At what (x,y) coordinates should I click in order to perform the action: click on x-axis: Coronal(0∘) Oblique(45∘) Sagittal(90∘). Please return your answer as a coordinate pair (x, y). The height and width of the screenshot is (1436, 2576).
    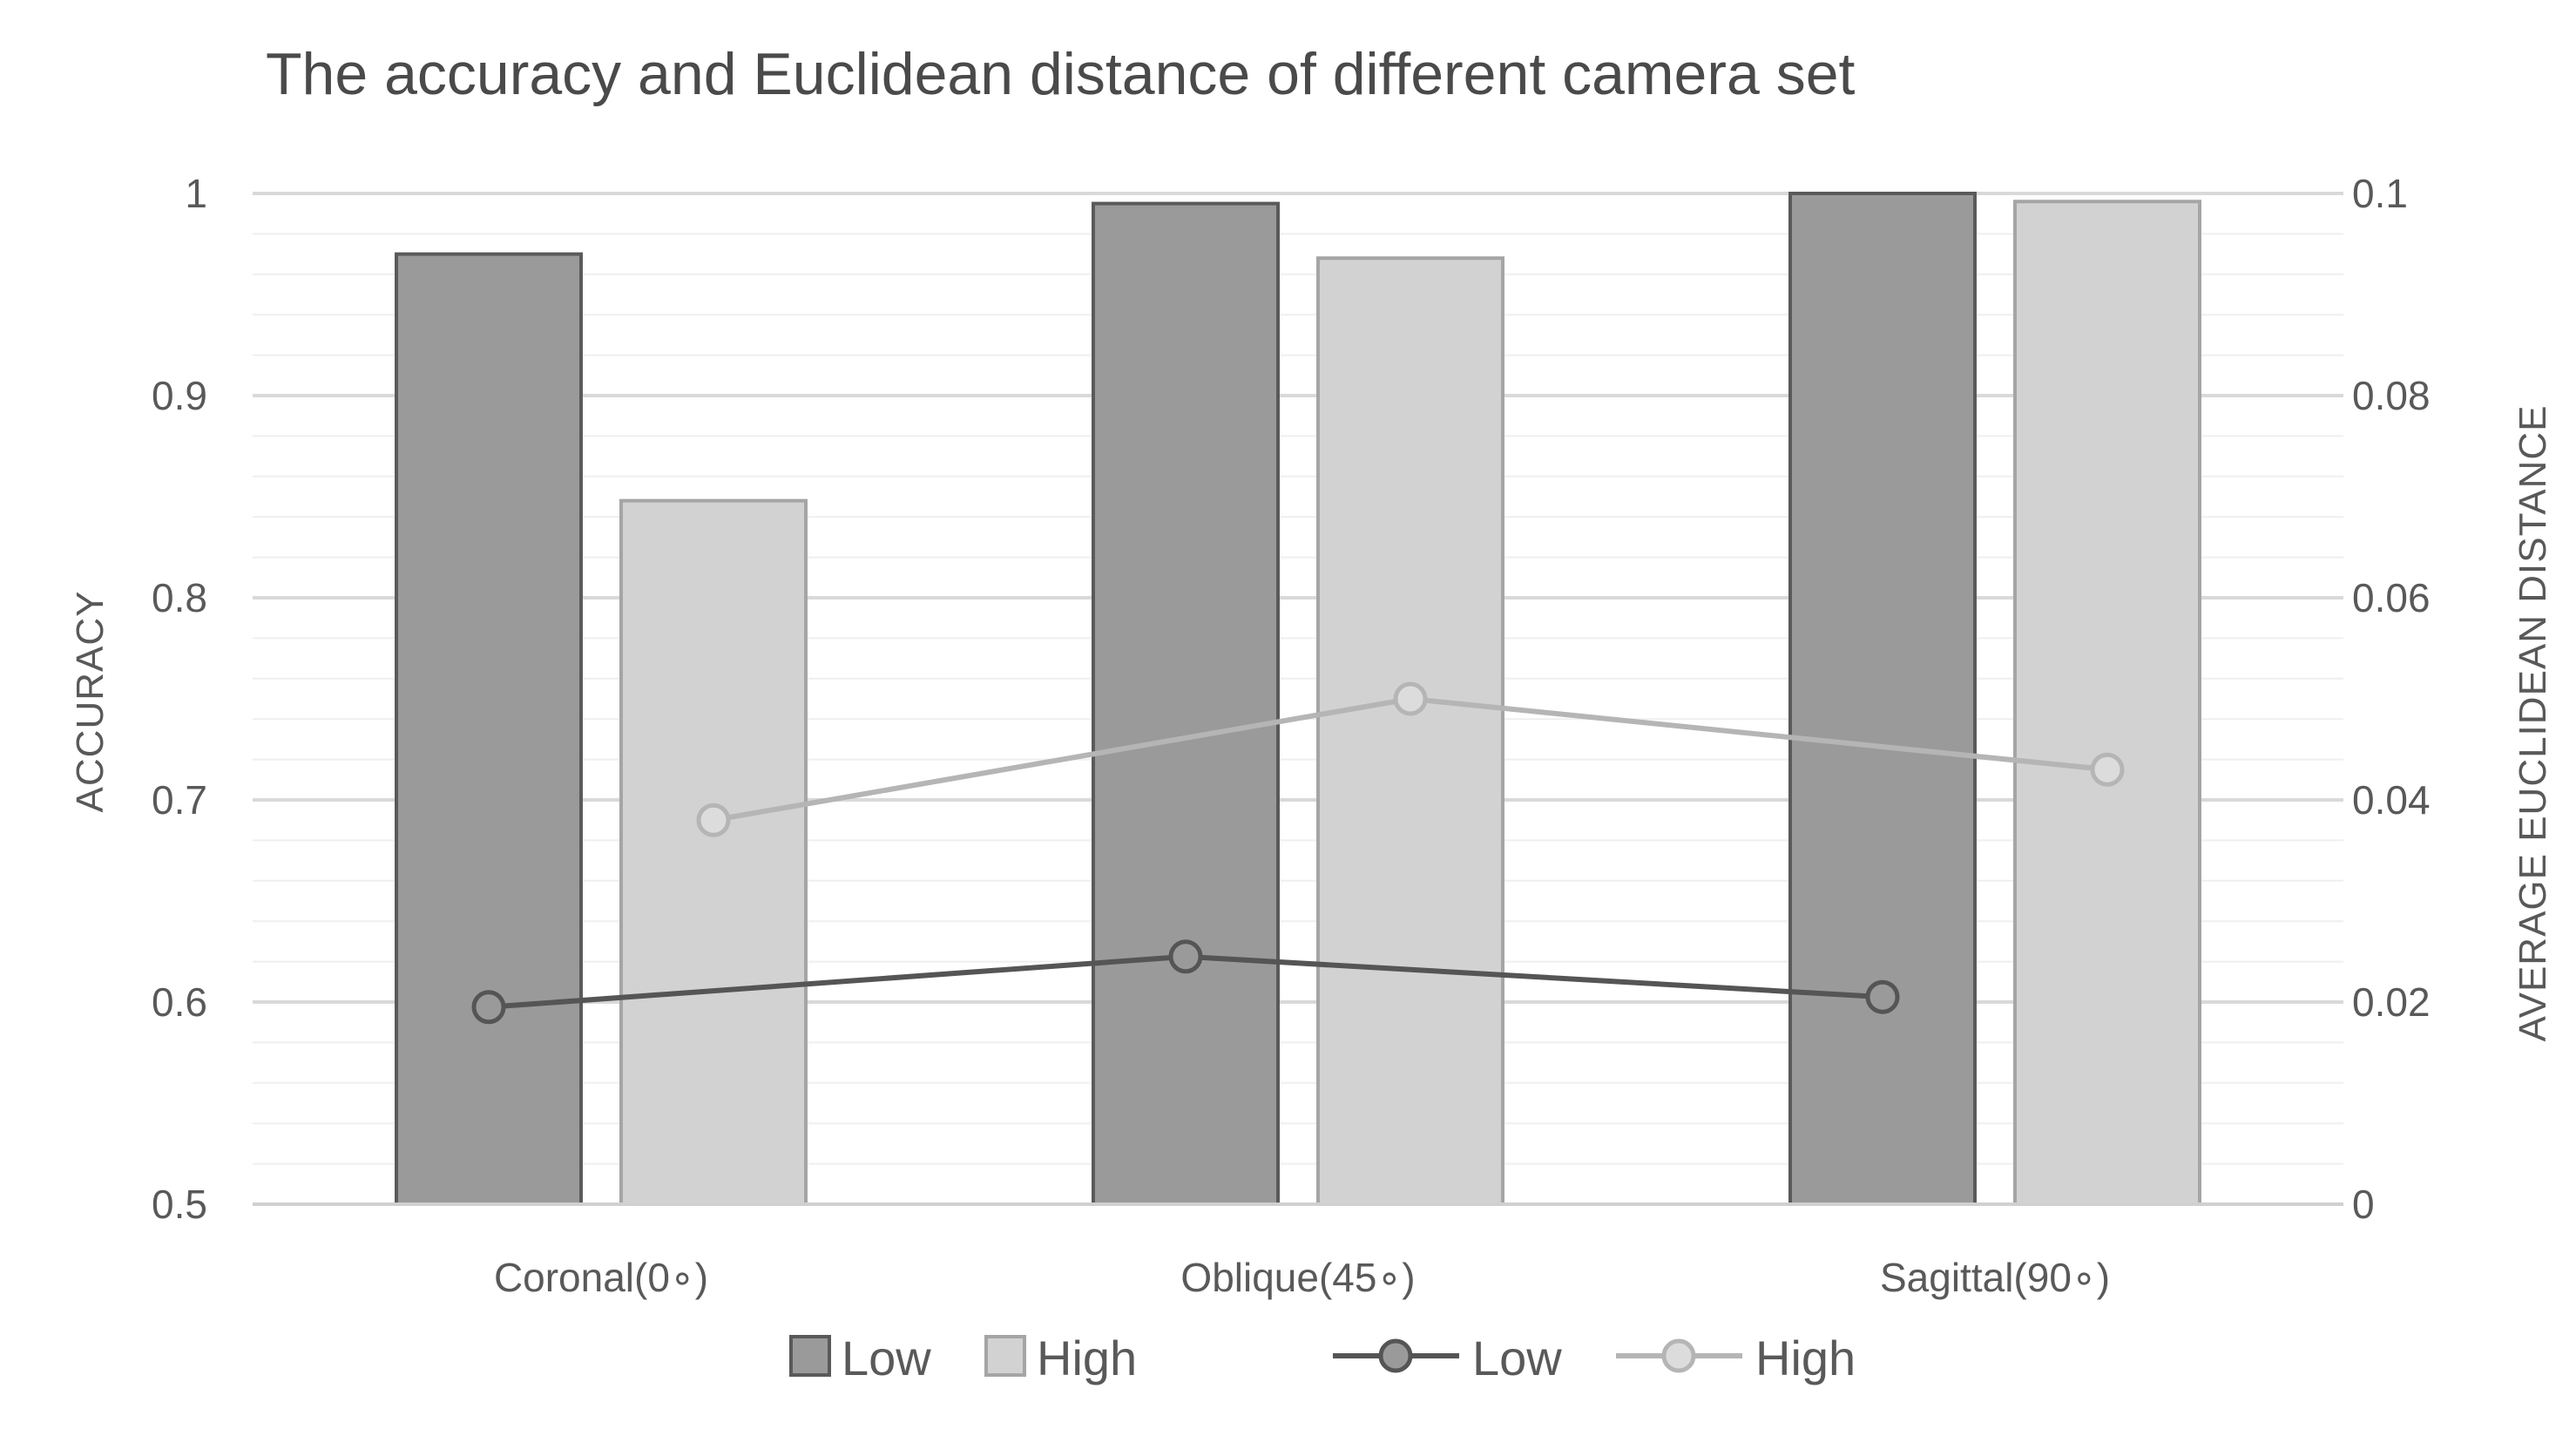
    Looking at the image, I should click on (1298, 1251).